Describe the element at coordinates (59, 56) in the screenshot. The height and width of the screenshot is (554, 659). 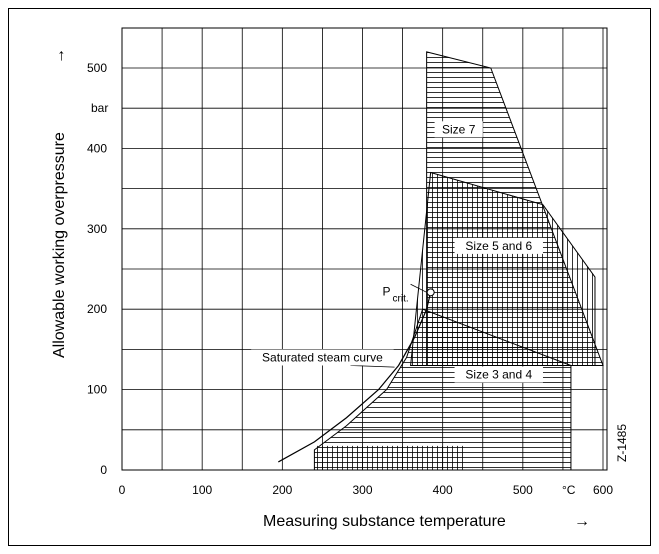
I see `y-axis-arrow: →` at that location.